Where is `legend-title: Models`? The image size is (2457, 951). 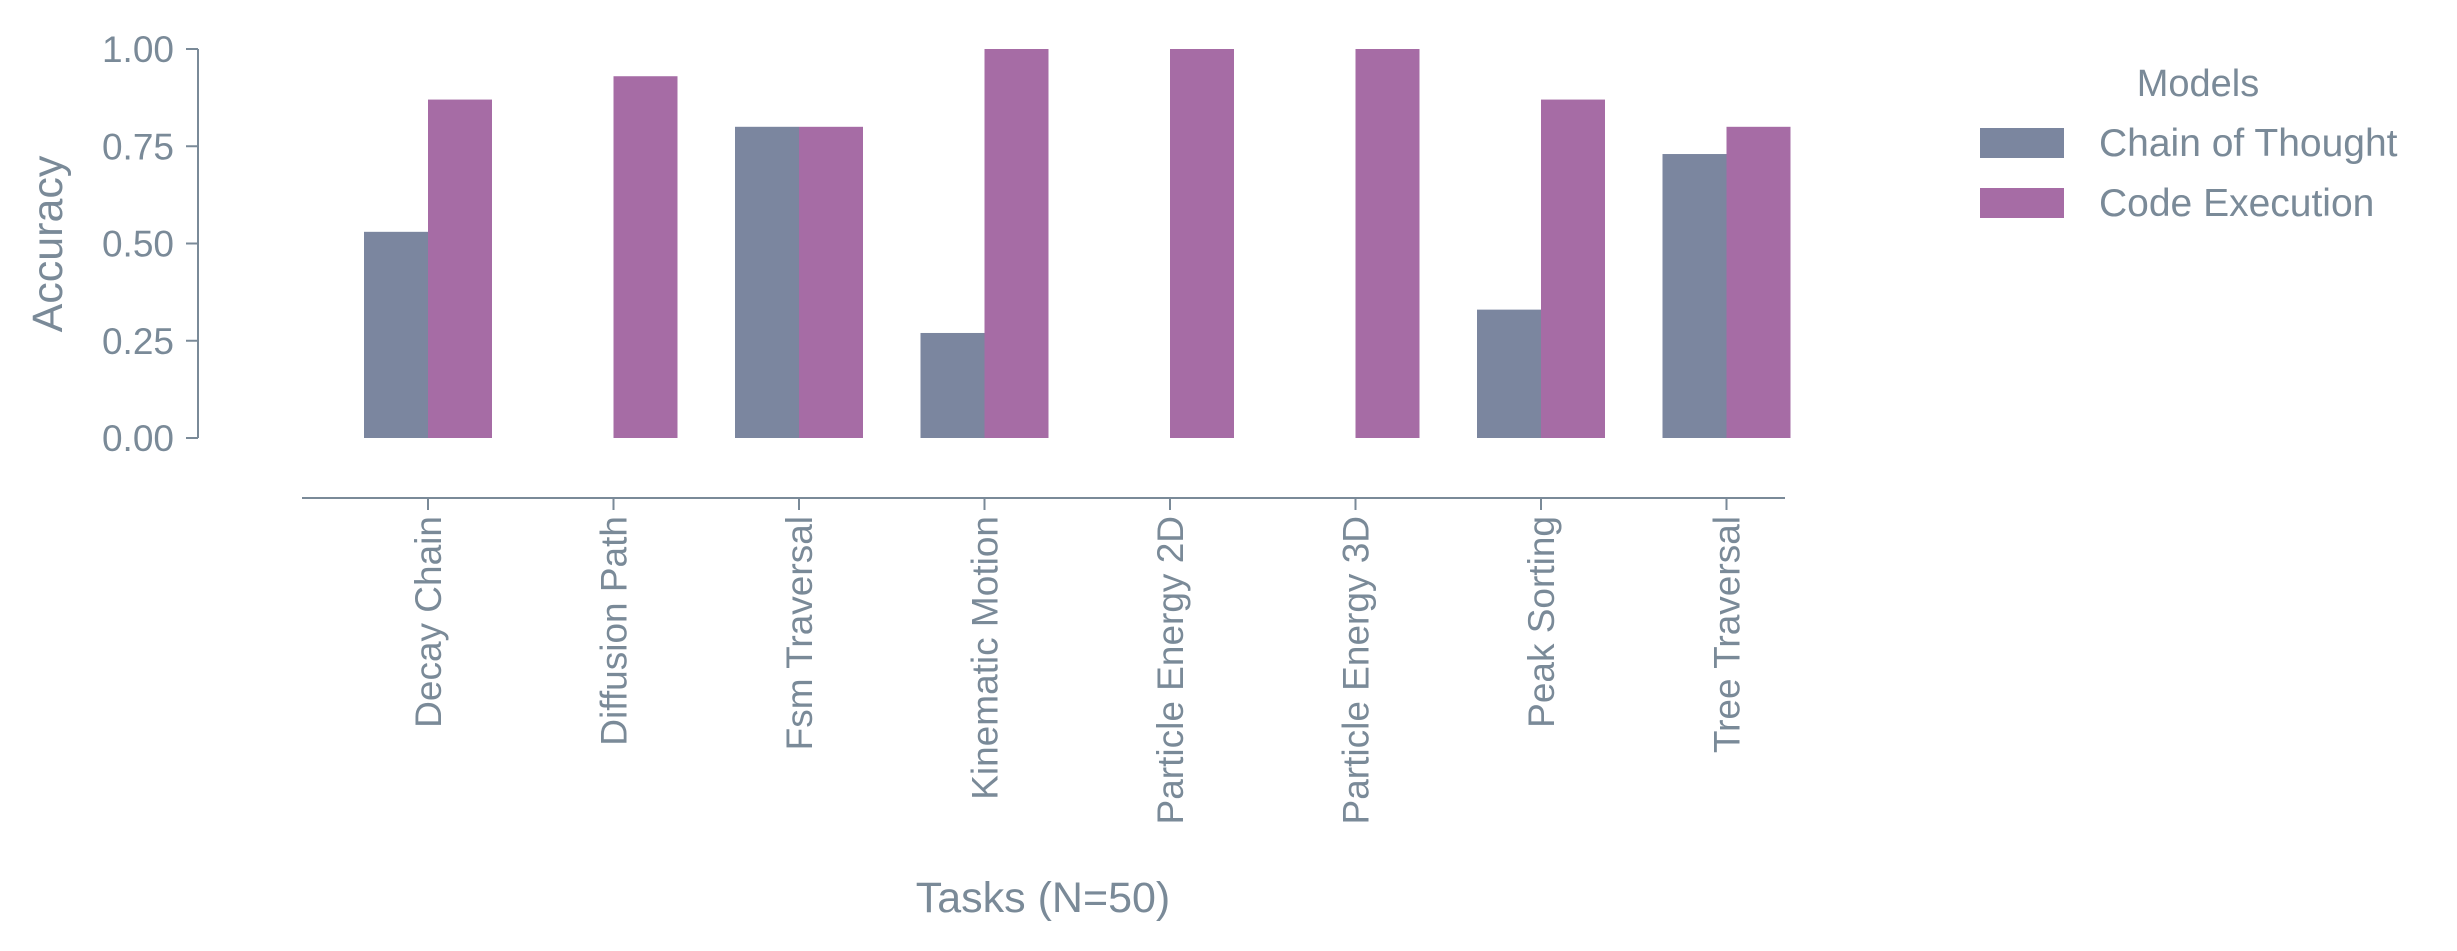 legend-title: Models is located at coordinates (2198, 84).